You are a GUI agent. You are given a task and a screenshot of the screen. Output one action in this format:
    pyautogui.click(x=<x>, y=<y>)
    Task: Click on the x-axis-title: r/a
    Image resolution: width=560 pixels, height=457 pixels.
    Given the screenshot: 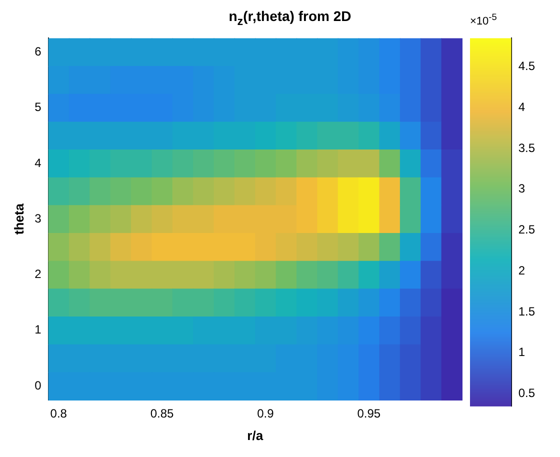 What is the action you would take?
    pyautogui.click(x=255, y=435)
    